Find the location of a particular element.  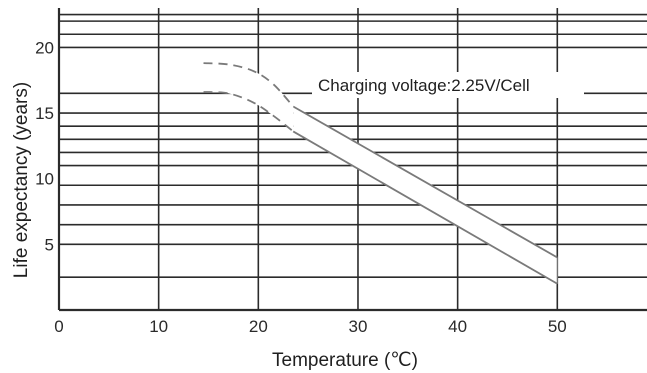

x-tick-label: 20 is located at coordinates (258, 326).